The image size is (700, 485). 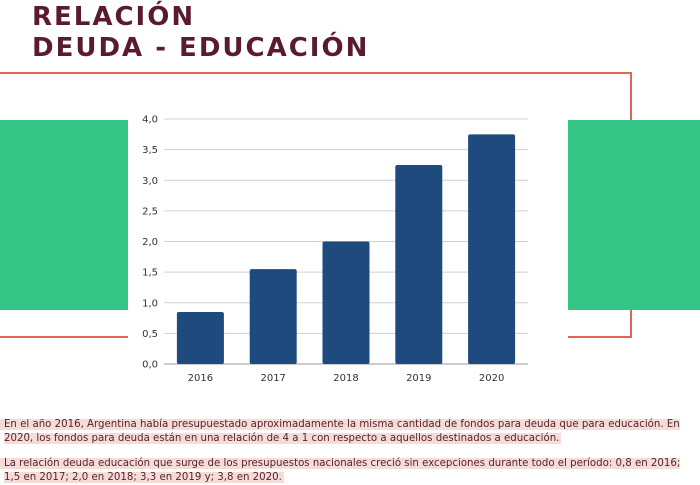 What do you see at coordinates (150, 150) in the screenshot?
I see `y-tick-label: 3,5` at bounding box center [150, 150].